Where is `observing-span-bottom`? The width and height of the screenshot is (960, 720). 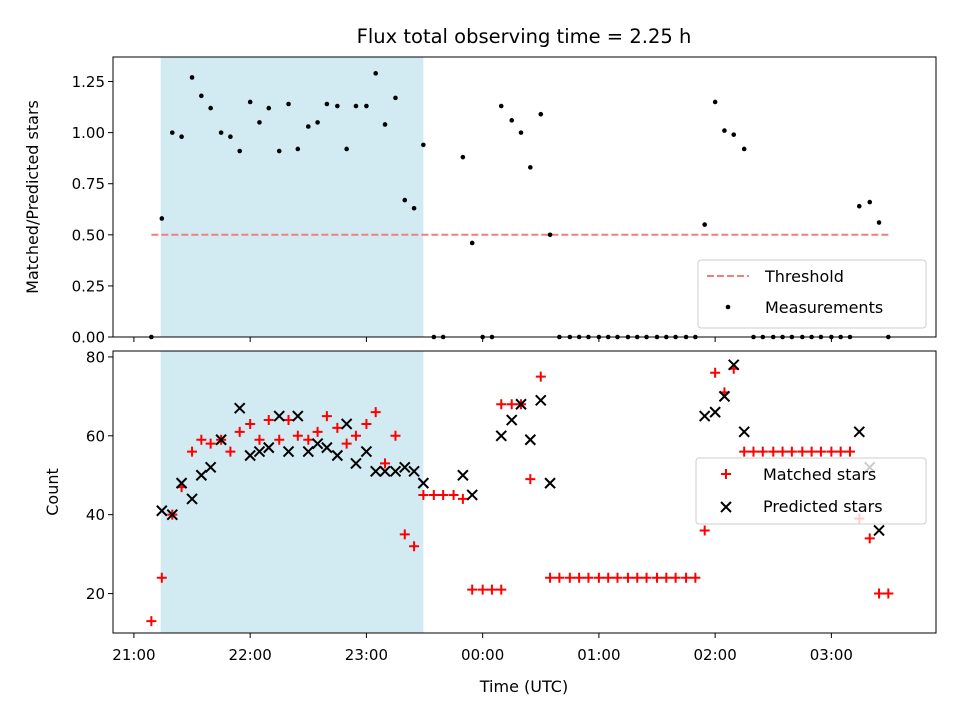
observing-span-bottom is located at coordinates (292, 492).